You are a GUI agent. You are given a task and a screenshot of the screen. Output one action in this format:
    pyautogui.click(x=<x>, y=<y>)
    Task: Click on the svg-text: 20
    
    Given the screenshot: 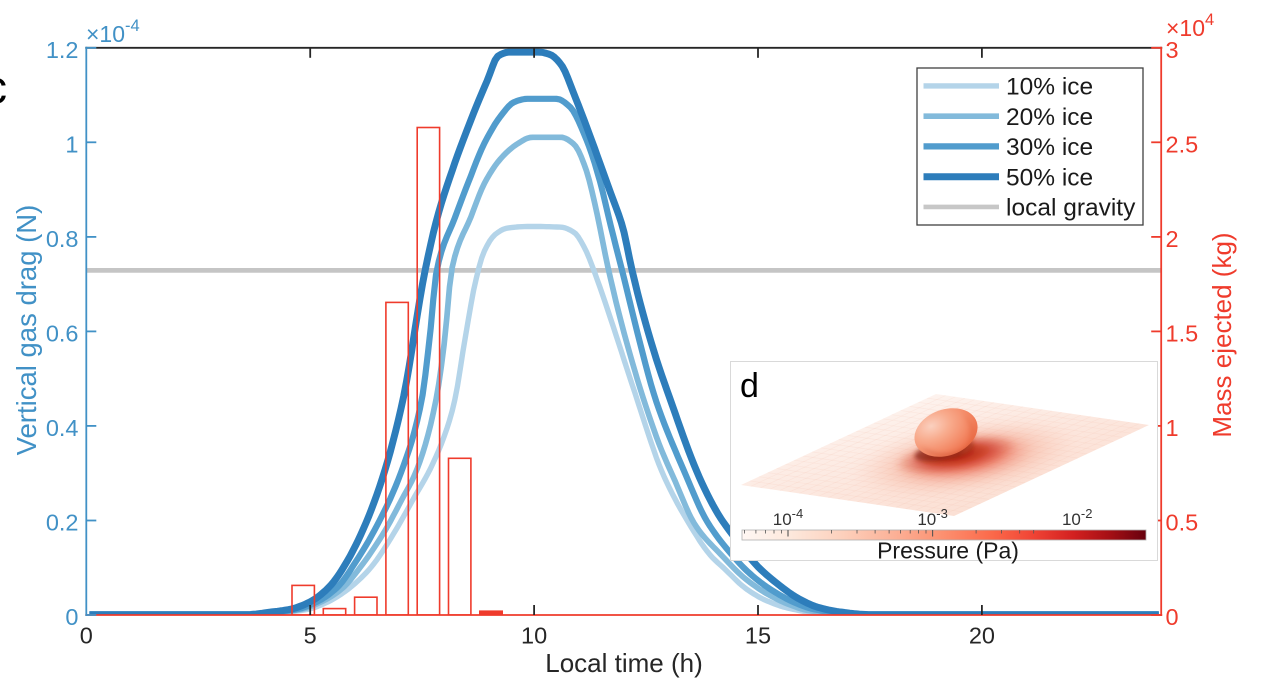 What is the action you would take?
    pyautogui.click(x=982, y=636)
    